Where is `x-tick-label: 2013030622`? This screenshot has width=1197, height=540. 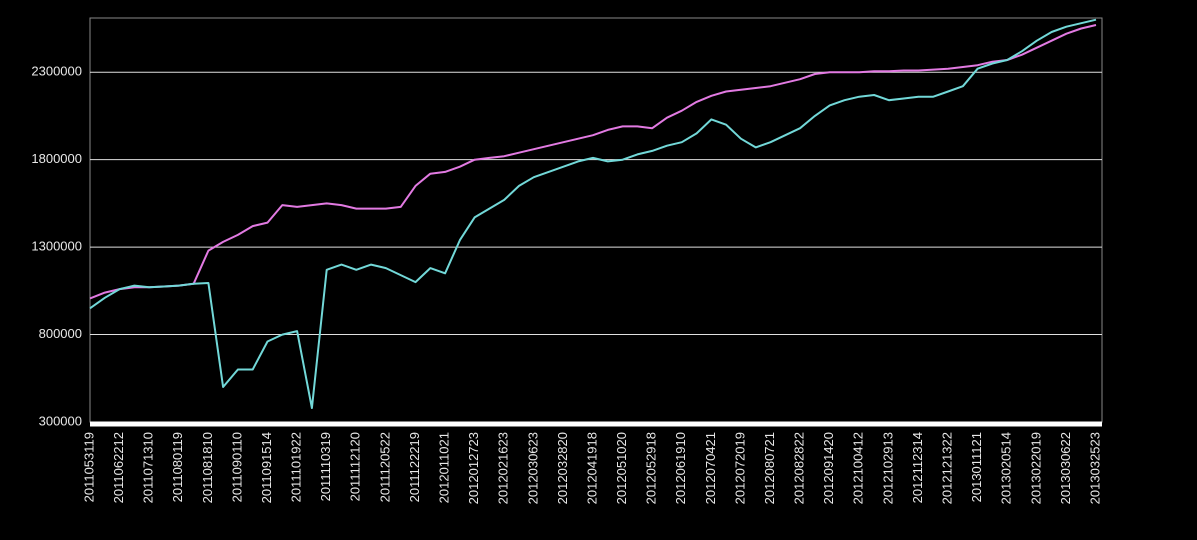 x-tick-label: 2013030622 is located at coordinates (1065, 468).